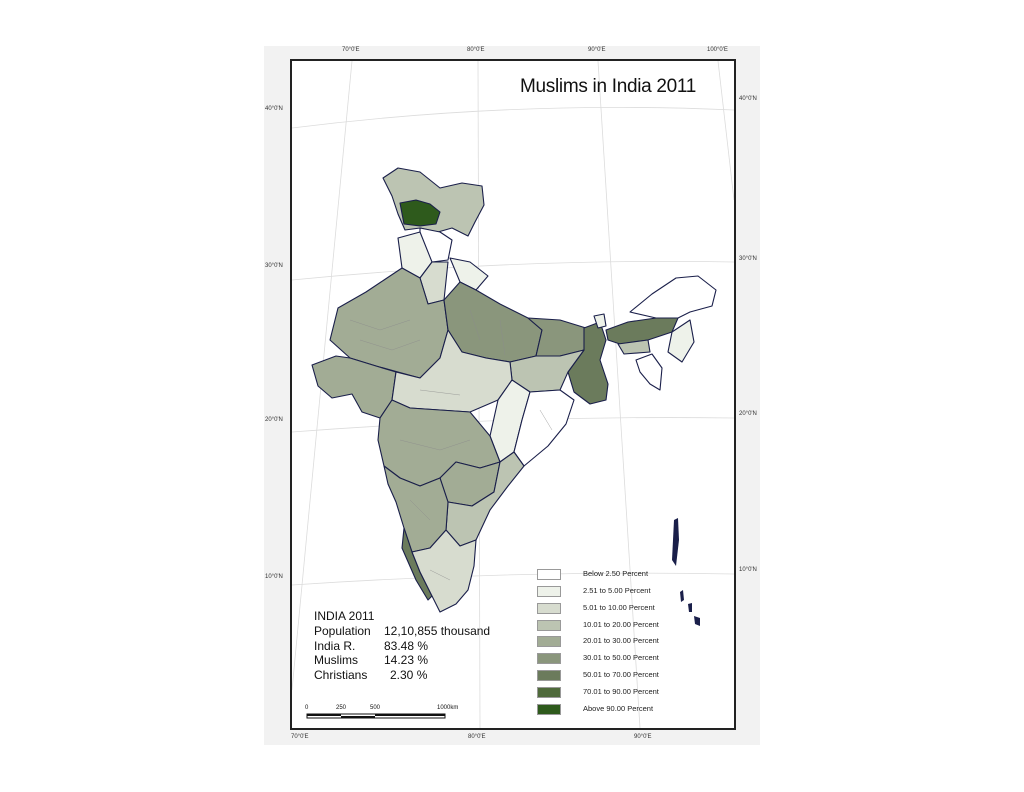 The width and height of the screenshot is (1024, 792). Describe the element at coordinates (649, 372) in the screenshot. I see `region-tripura-mizoram` at that location.